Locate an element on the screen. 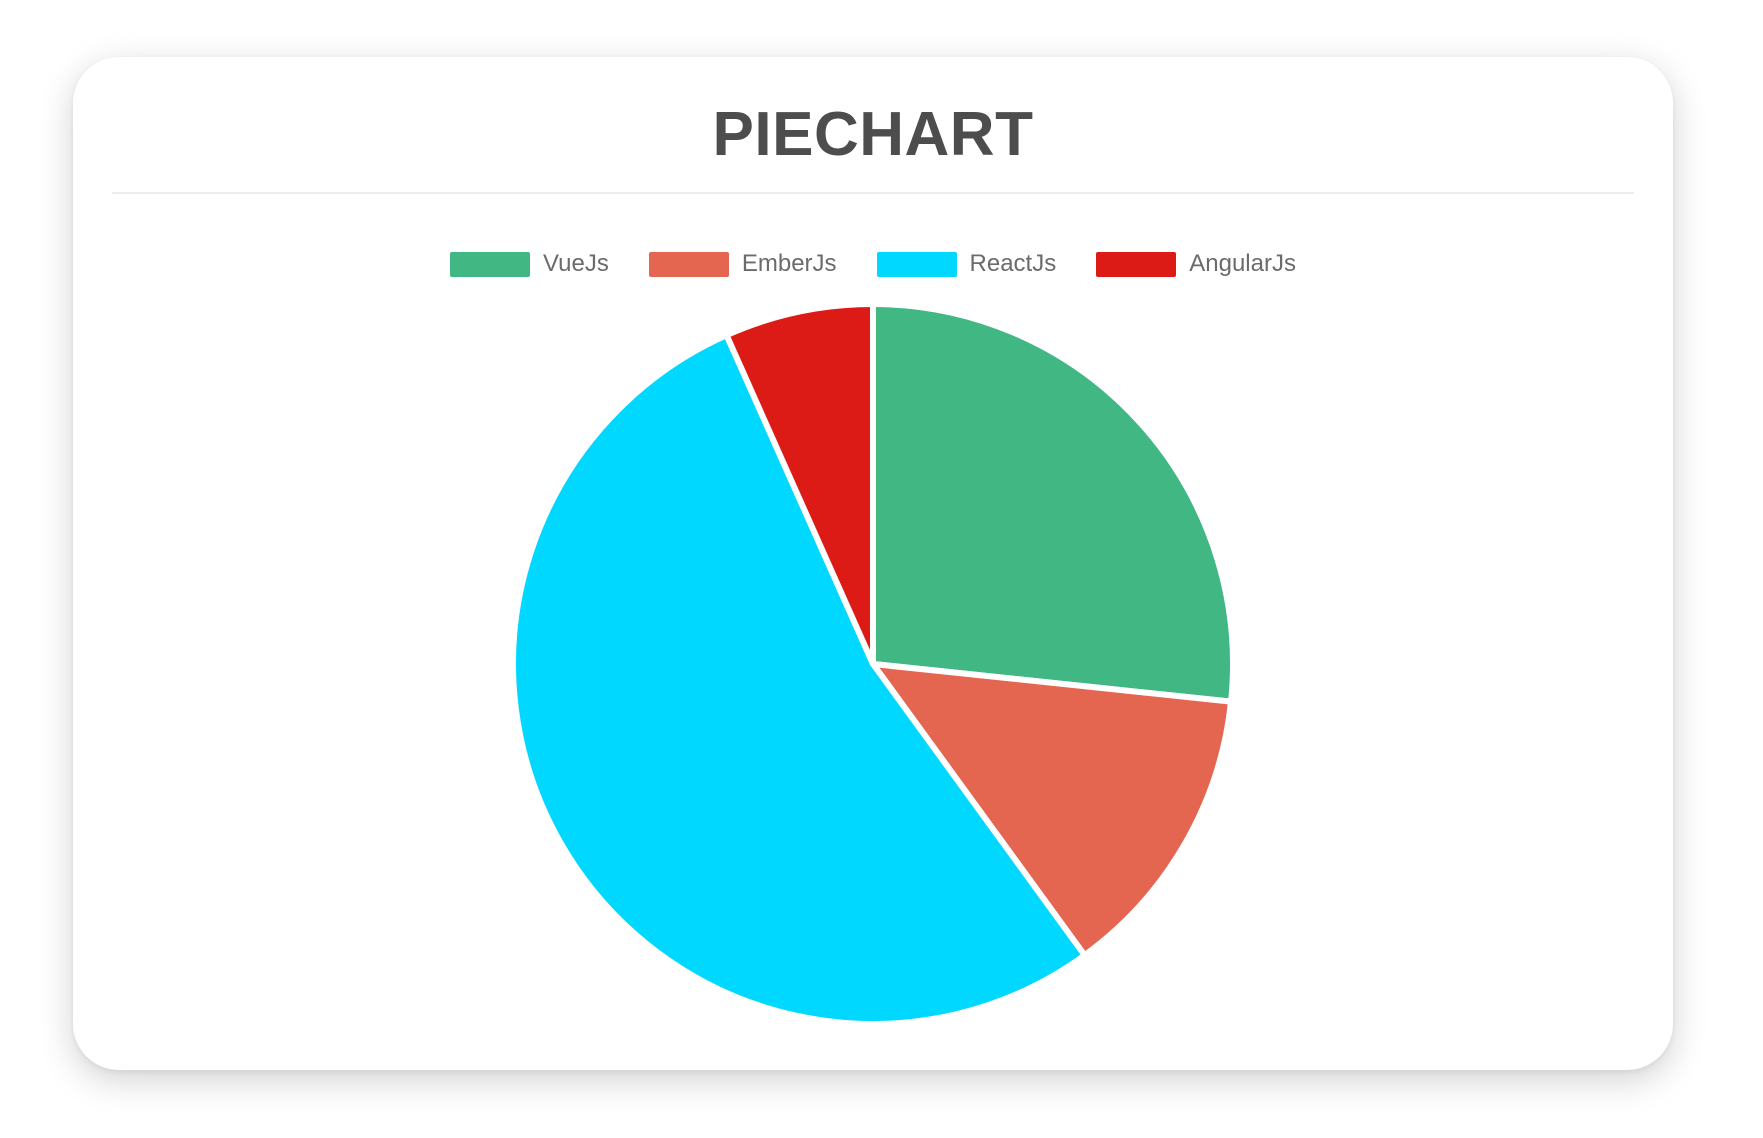 Image resolution: width=1763 pixels, height=1138 pixels. legend-label: AngularJs is located at coordinates (1242, 264).